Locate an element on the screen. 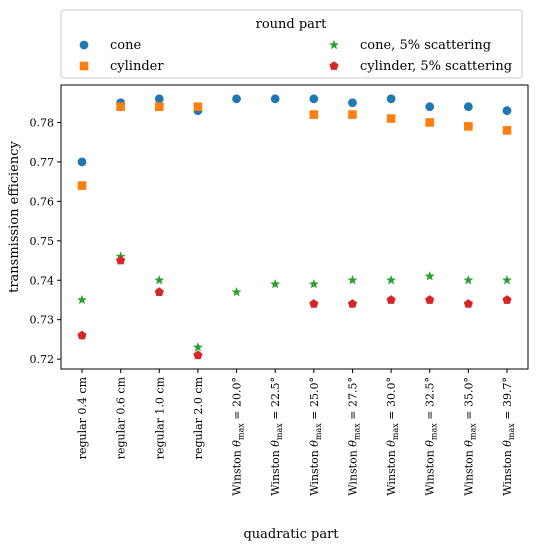 This screenshot has width=537, height=552. x-tick-label: Winston θmax = 22.5° is located at coordinates (276, 436).